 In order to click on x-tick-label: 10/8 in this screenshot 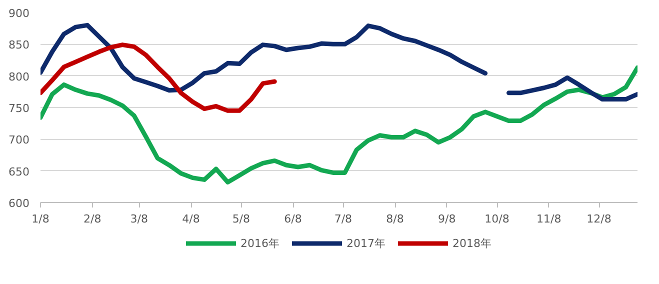, I will do `click(497, 219)`.